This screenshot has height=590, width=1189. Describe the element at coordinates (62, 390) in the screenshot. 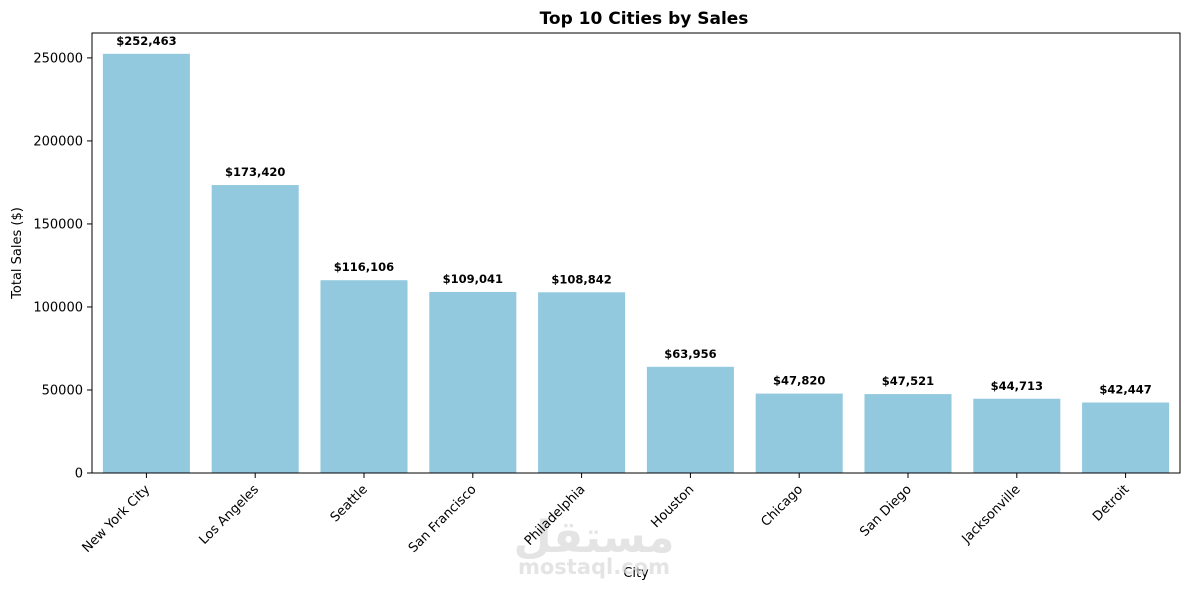

I see `y-tick-label: 50000` at that location.